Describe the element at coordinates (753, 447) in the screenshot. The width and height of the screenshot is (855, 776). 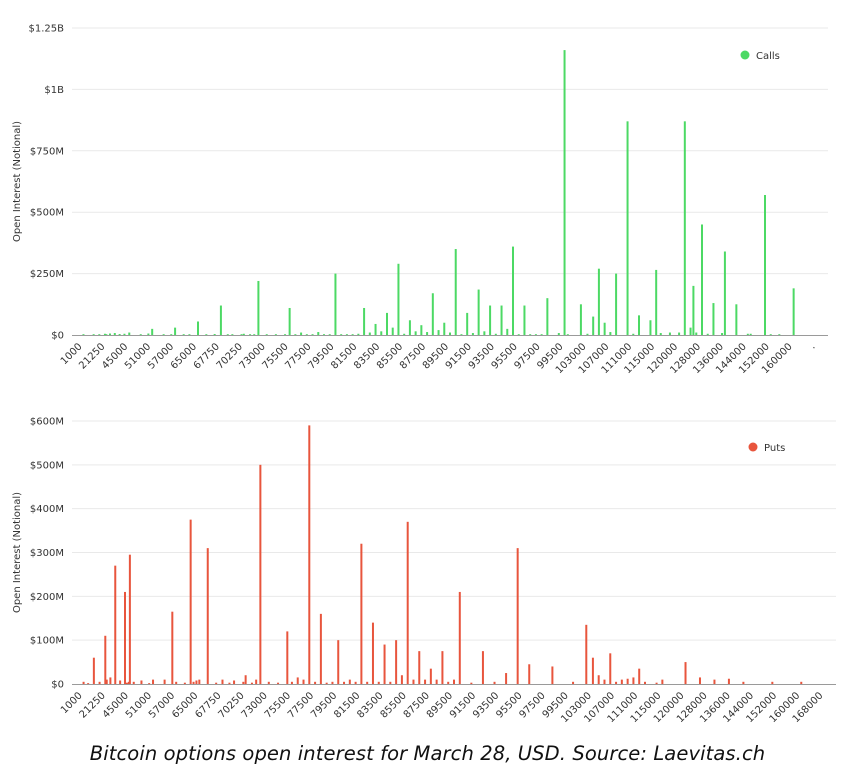
I see `legend-marker` at that location.